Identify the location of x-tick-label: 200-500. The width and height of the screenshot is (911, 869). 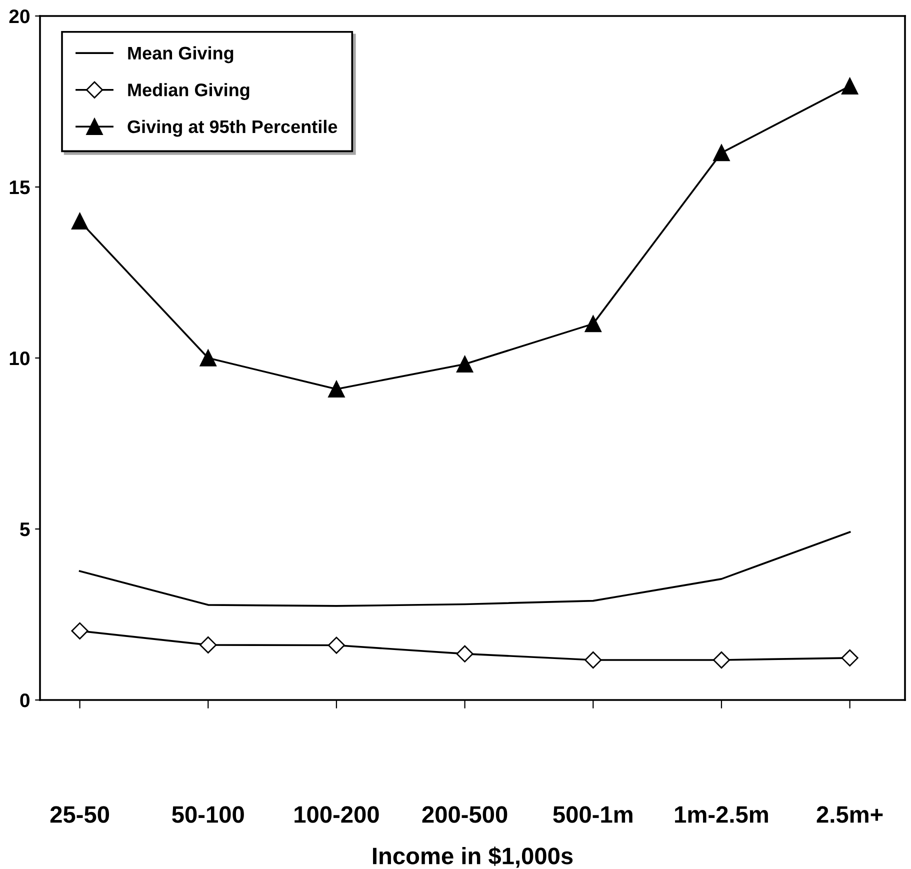
(465, 814).